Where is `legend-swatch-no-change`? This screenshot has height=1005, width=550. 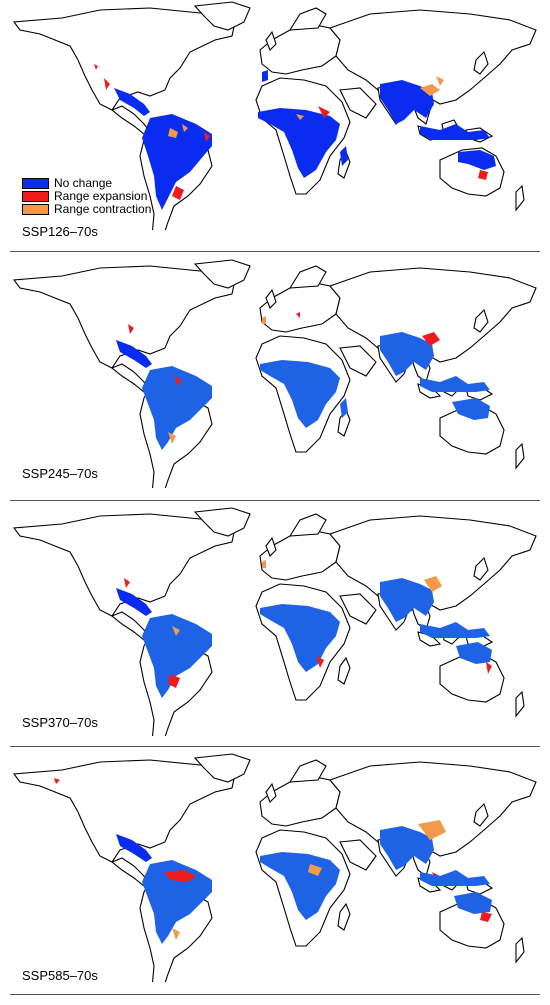
legend-swatch-no-change is located at coordinates (35, 183).